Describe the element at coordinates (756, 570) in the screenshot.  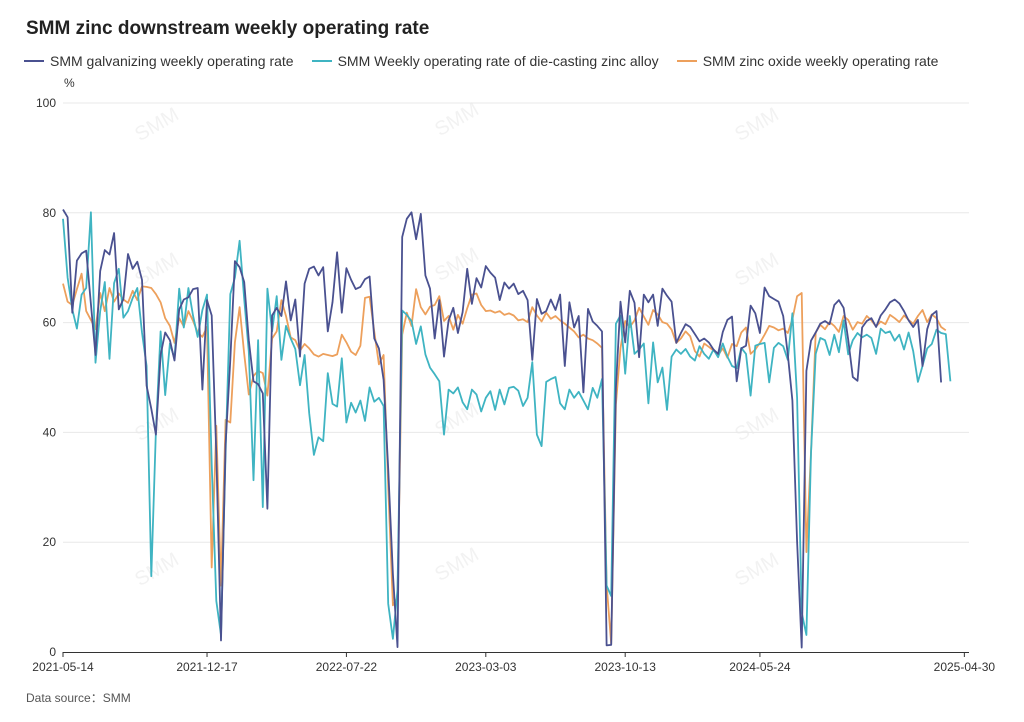
I see `watermark-11: SMM` at that location.